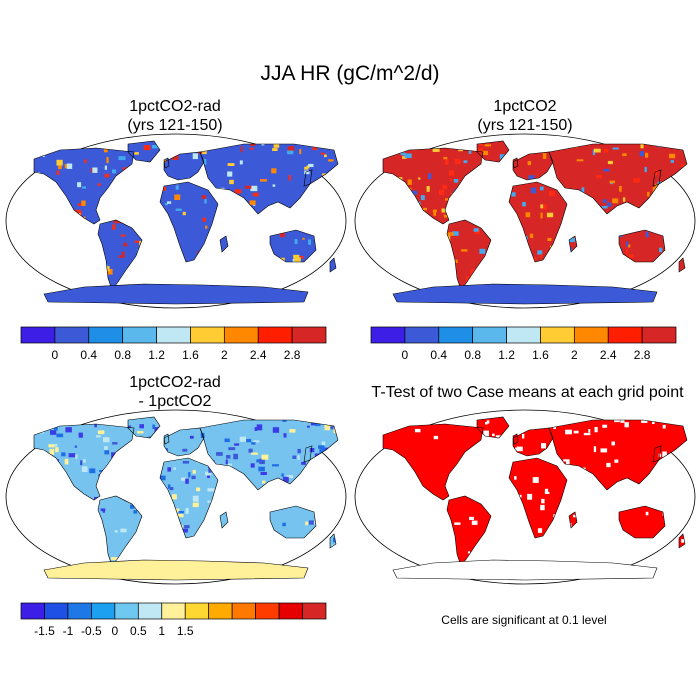 The height and width of the screenshot is (700, 700). I want to click on colorbar-tick-label: -1, so click(68, 631).